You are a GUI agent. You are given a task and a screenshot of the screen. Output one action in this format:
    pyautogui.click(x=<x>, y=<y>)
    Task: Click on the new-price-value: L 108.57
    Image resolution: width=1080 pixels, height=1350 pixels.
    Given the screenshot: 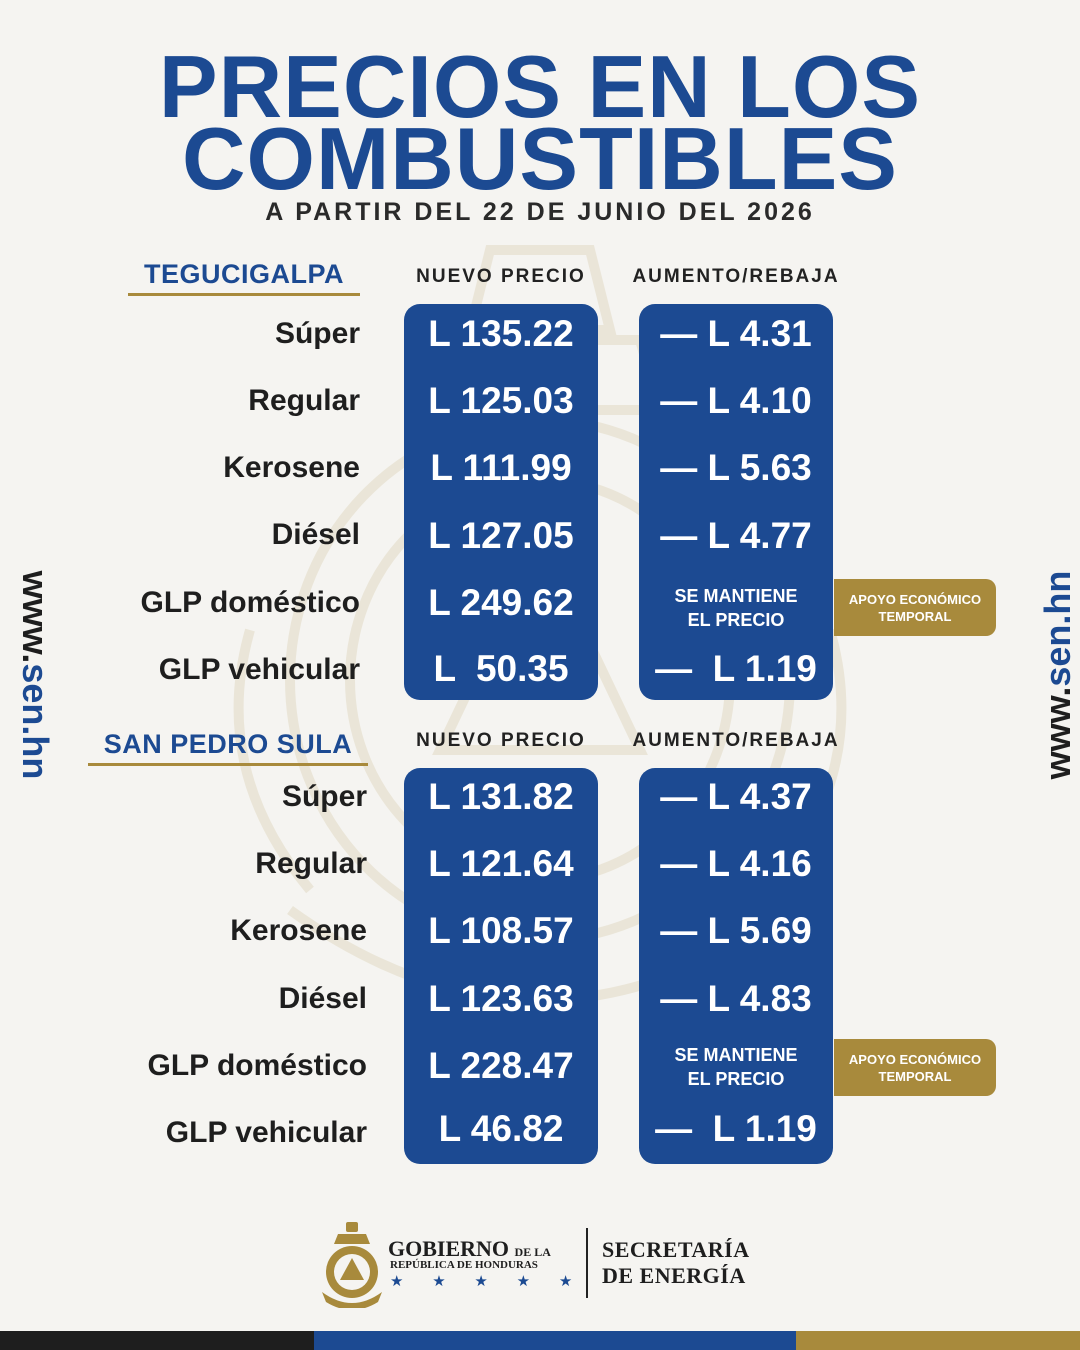 What is the action you would take?
    pyautogui.click(x=501, y=930)
    